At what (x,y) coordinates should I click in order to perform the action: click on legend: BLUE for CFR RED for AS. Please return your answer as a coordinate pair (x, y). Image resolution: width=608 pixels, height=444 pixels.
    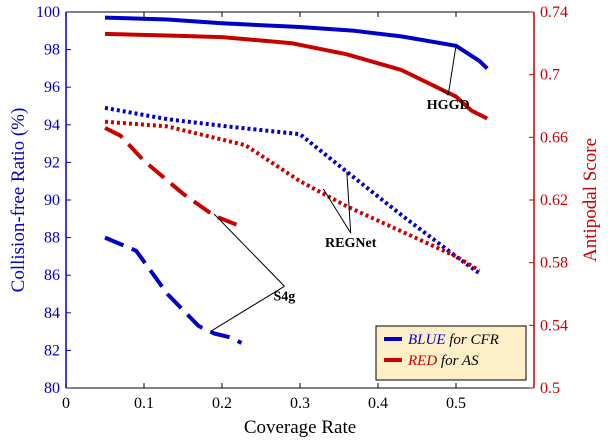
    Looking at the image, I should click on (451, 353).